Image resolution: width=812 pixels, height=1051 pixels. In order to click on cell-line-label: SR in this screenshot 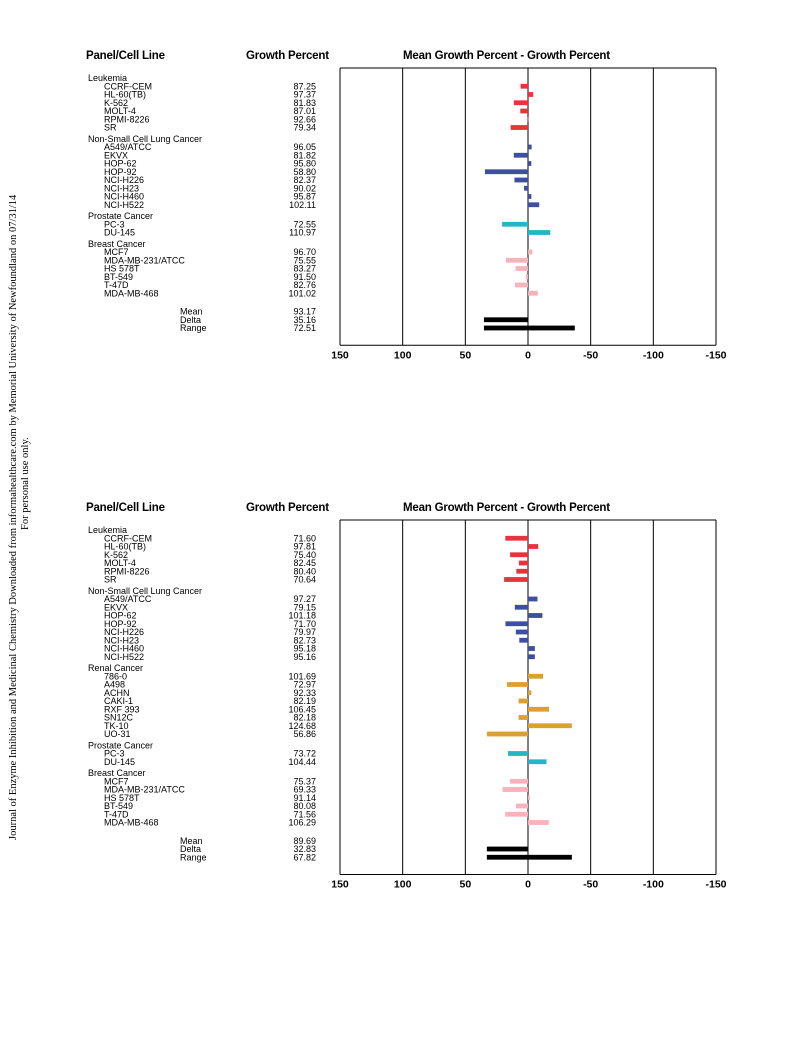, I will do `click(110, 128)`.